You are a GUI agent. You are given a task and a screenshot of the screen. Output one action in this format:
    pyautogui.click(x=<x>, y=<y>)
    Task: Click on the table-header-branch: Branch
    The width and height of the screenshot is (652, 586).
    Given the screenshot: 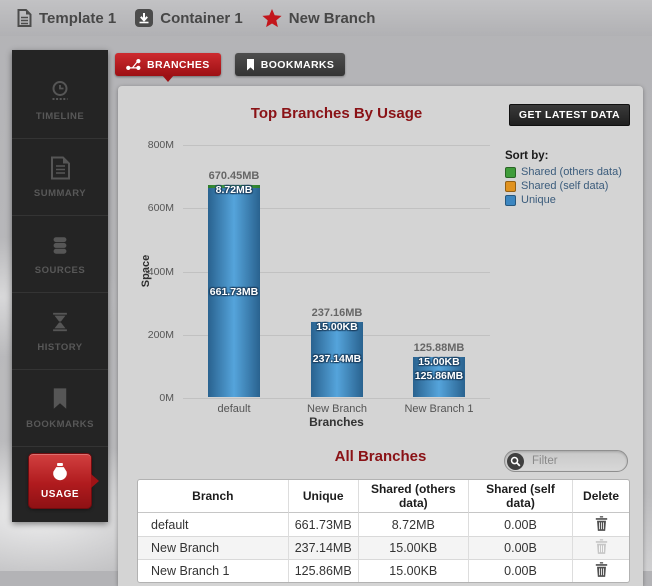 What is the action you would take?
    pyautogui.click(x=213, y=496)
    